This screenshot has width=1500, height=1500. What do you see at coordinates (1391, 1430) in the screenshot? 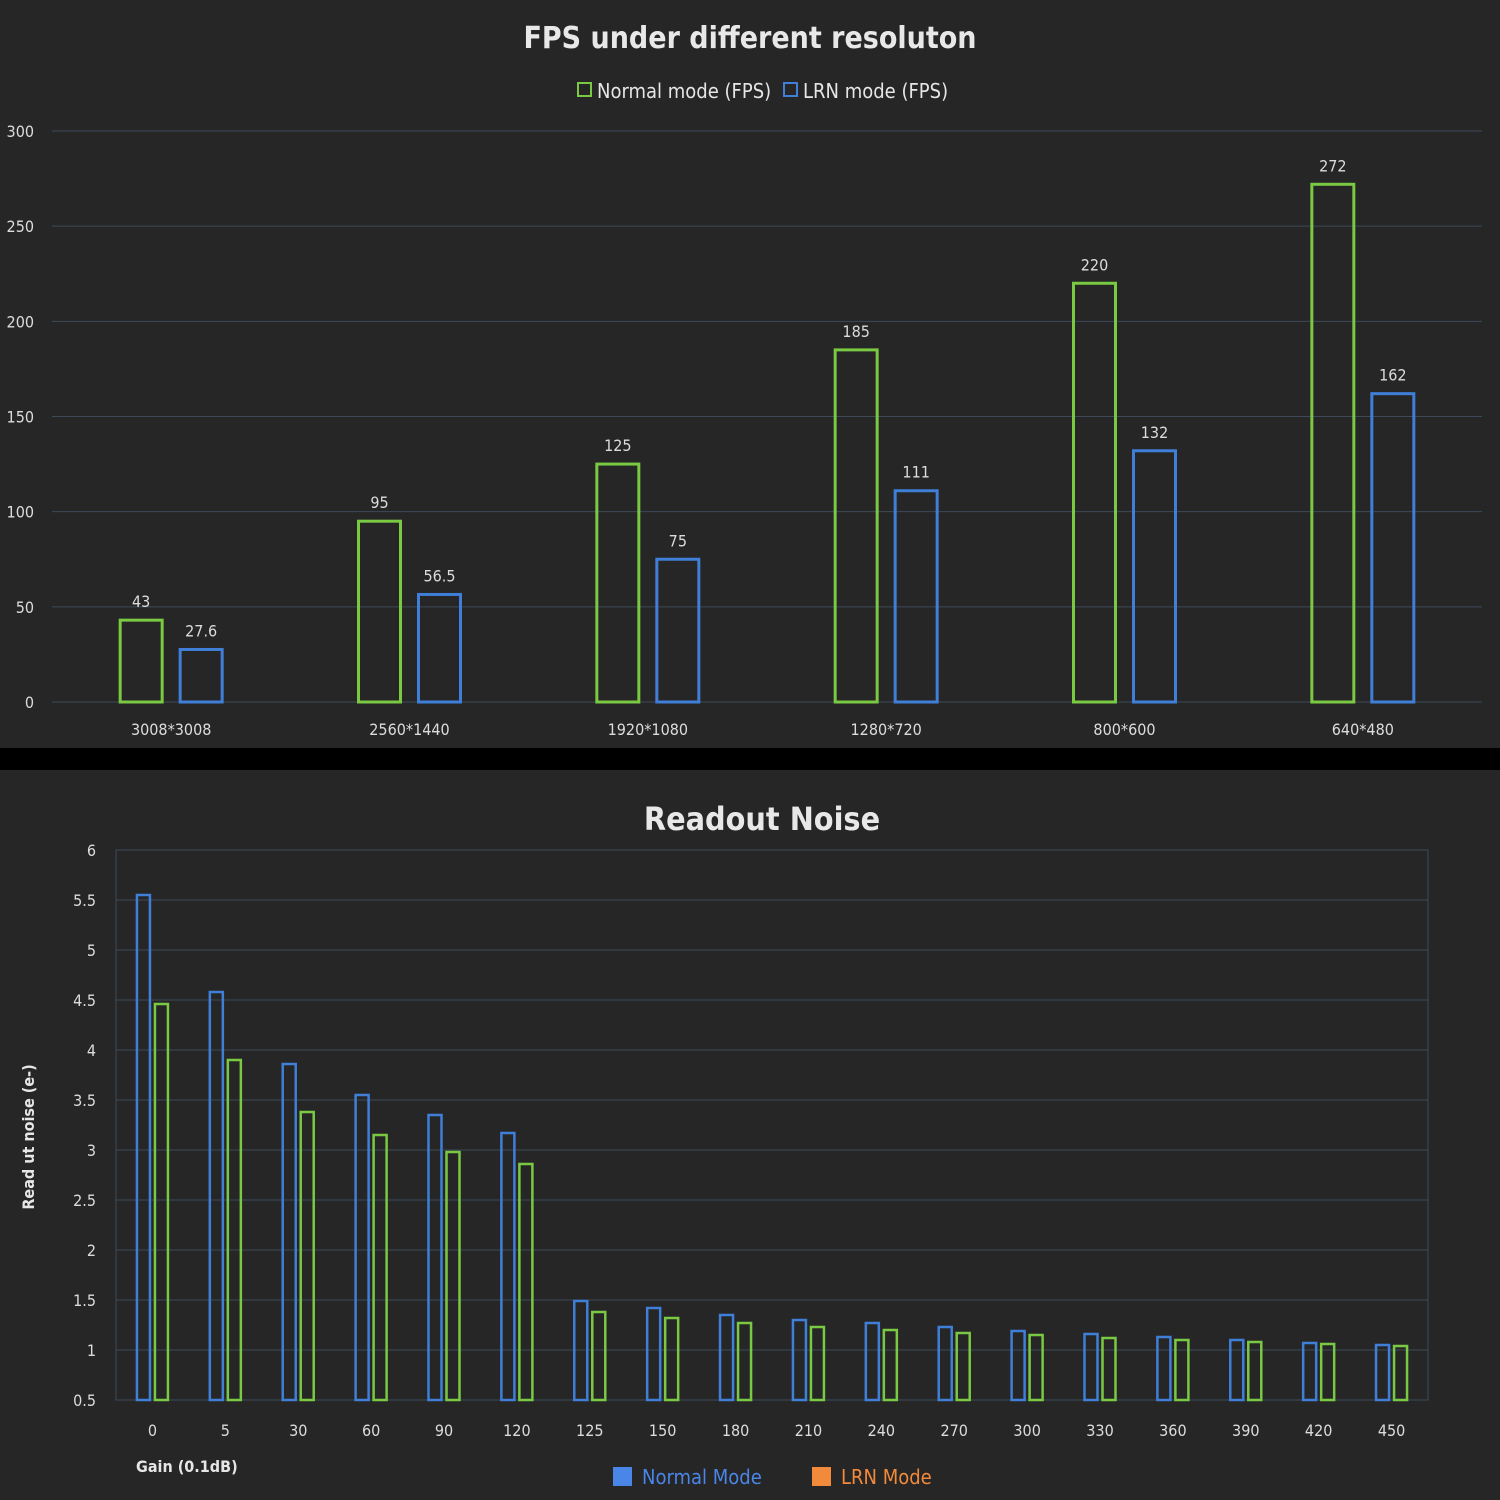
I see `noise-x-tick-label: 450` at bounding box center [1391, 1430].